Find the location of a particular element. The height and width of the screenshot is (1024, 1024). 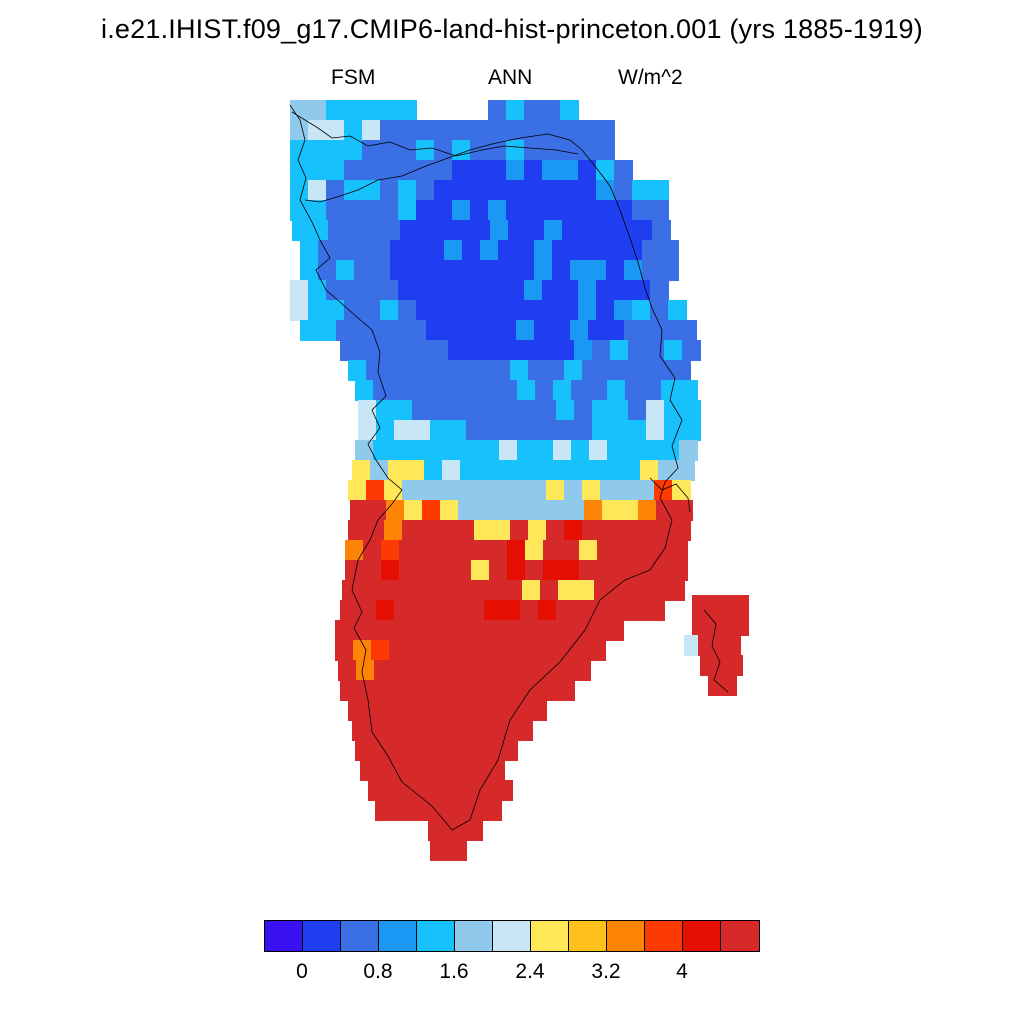

colorbar-tick-label: 1.6 is located at coordinates (454, 971).